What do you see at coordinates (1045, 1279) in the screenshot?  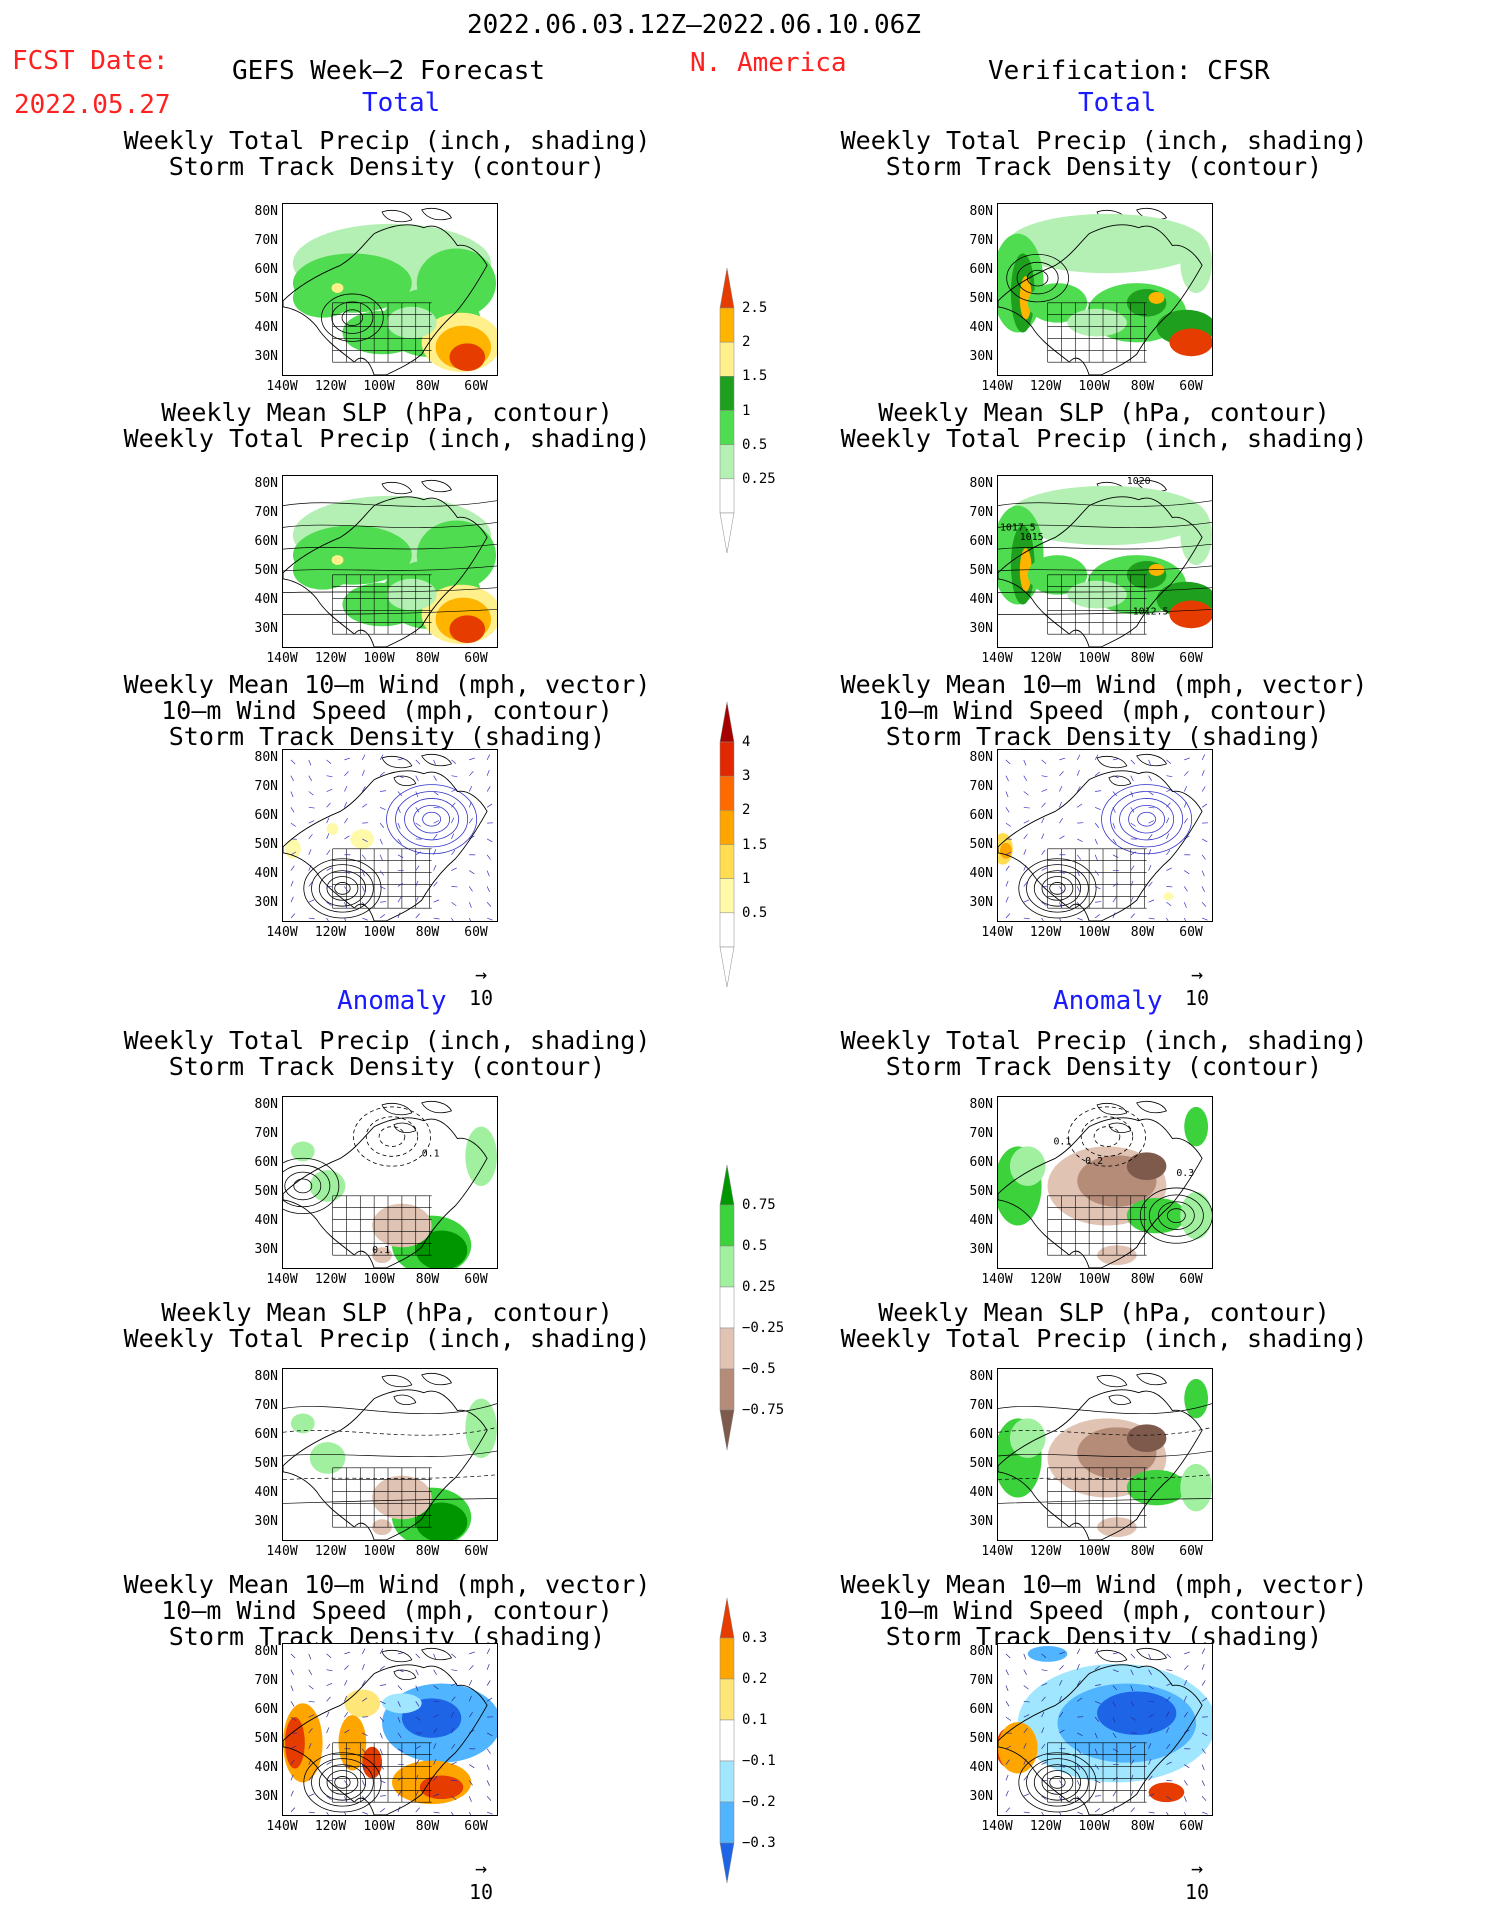 I see `lon-tick-label: 120W` at bounding box center [1045, 1279].